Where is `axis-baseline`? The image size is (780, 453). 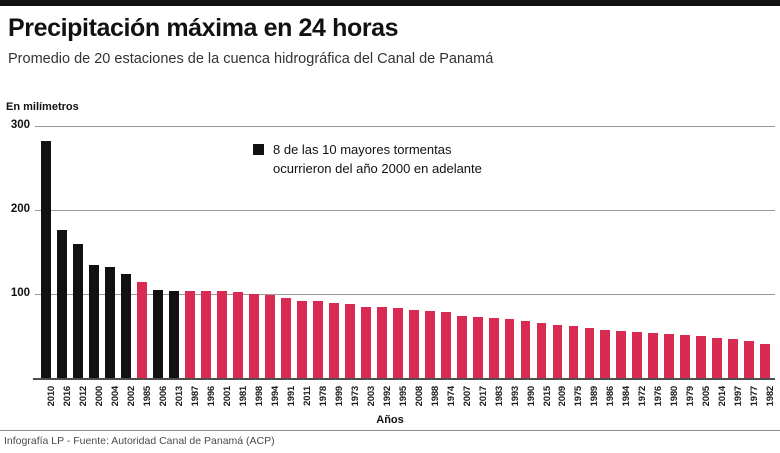
axis-baseline is located at coordinates (404, 379).